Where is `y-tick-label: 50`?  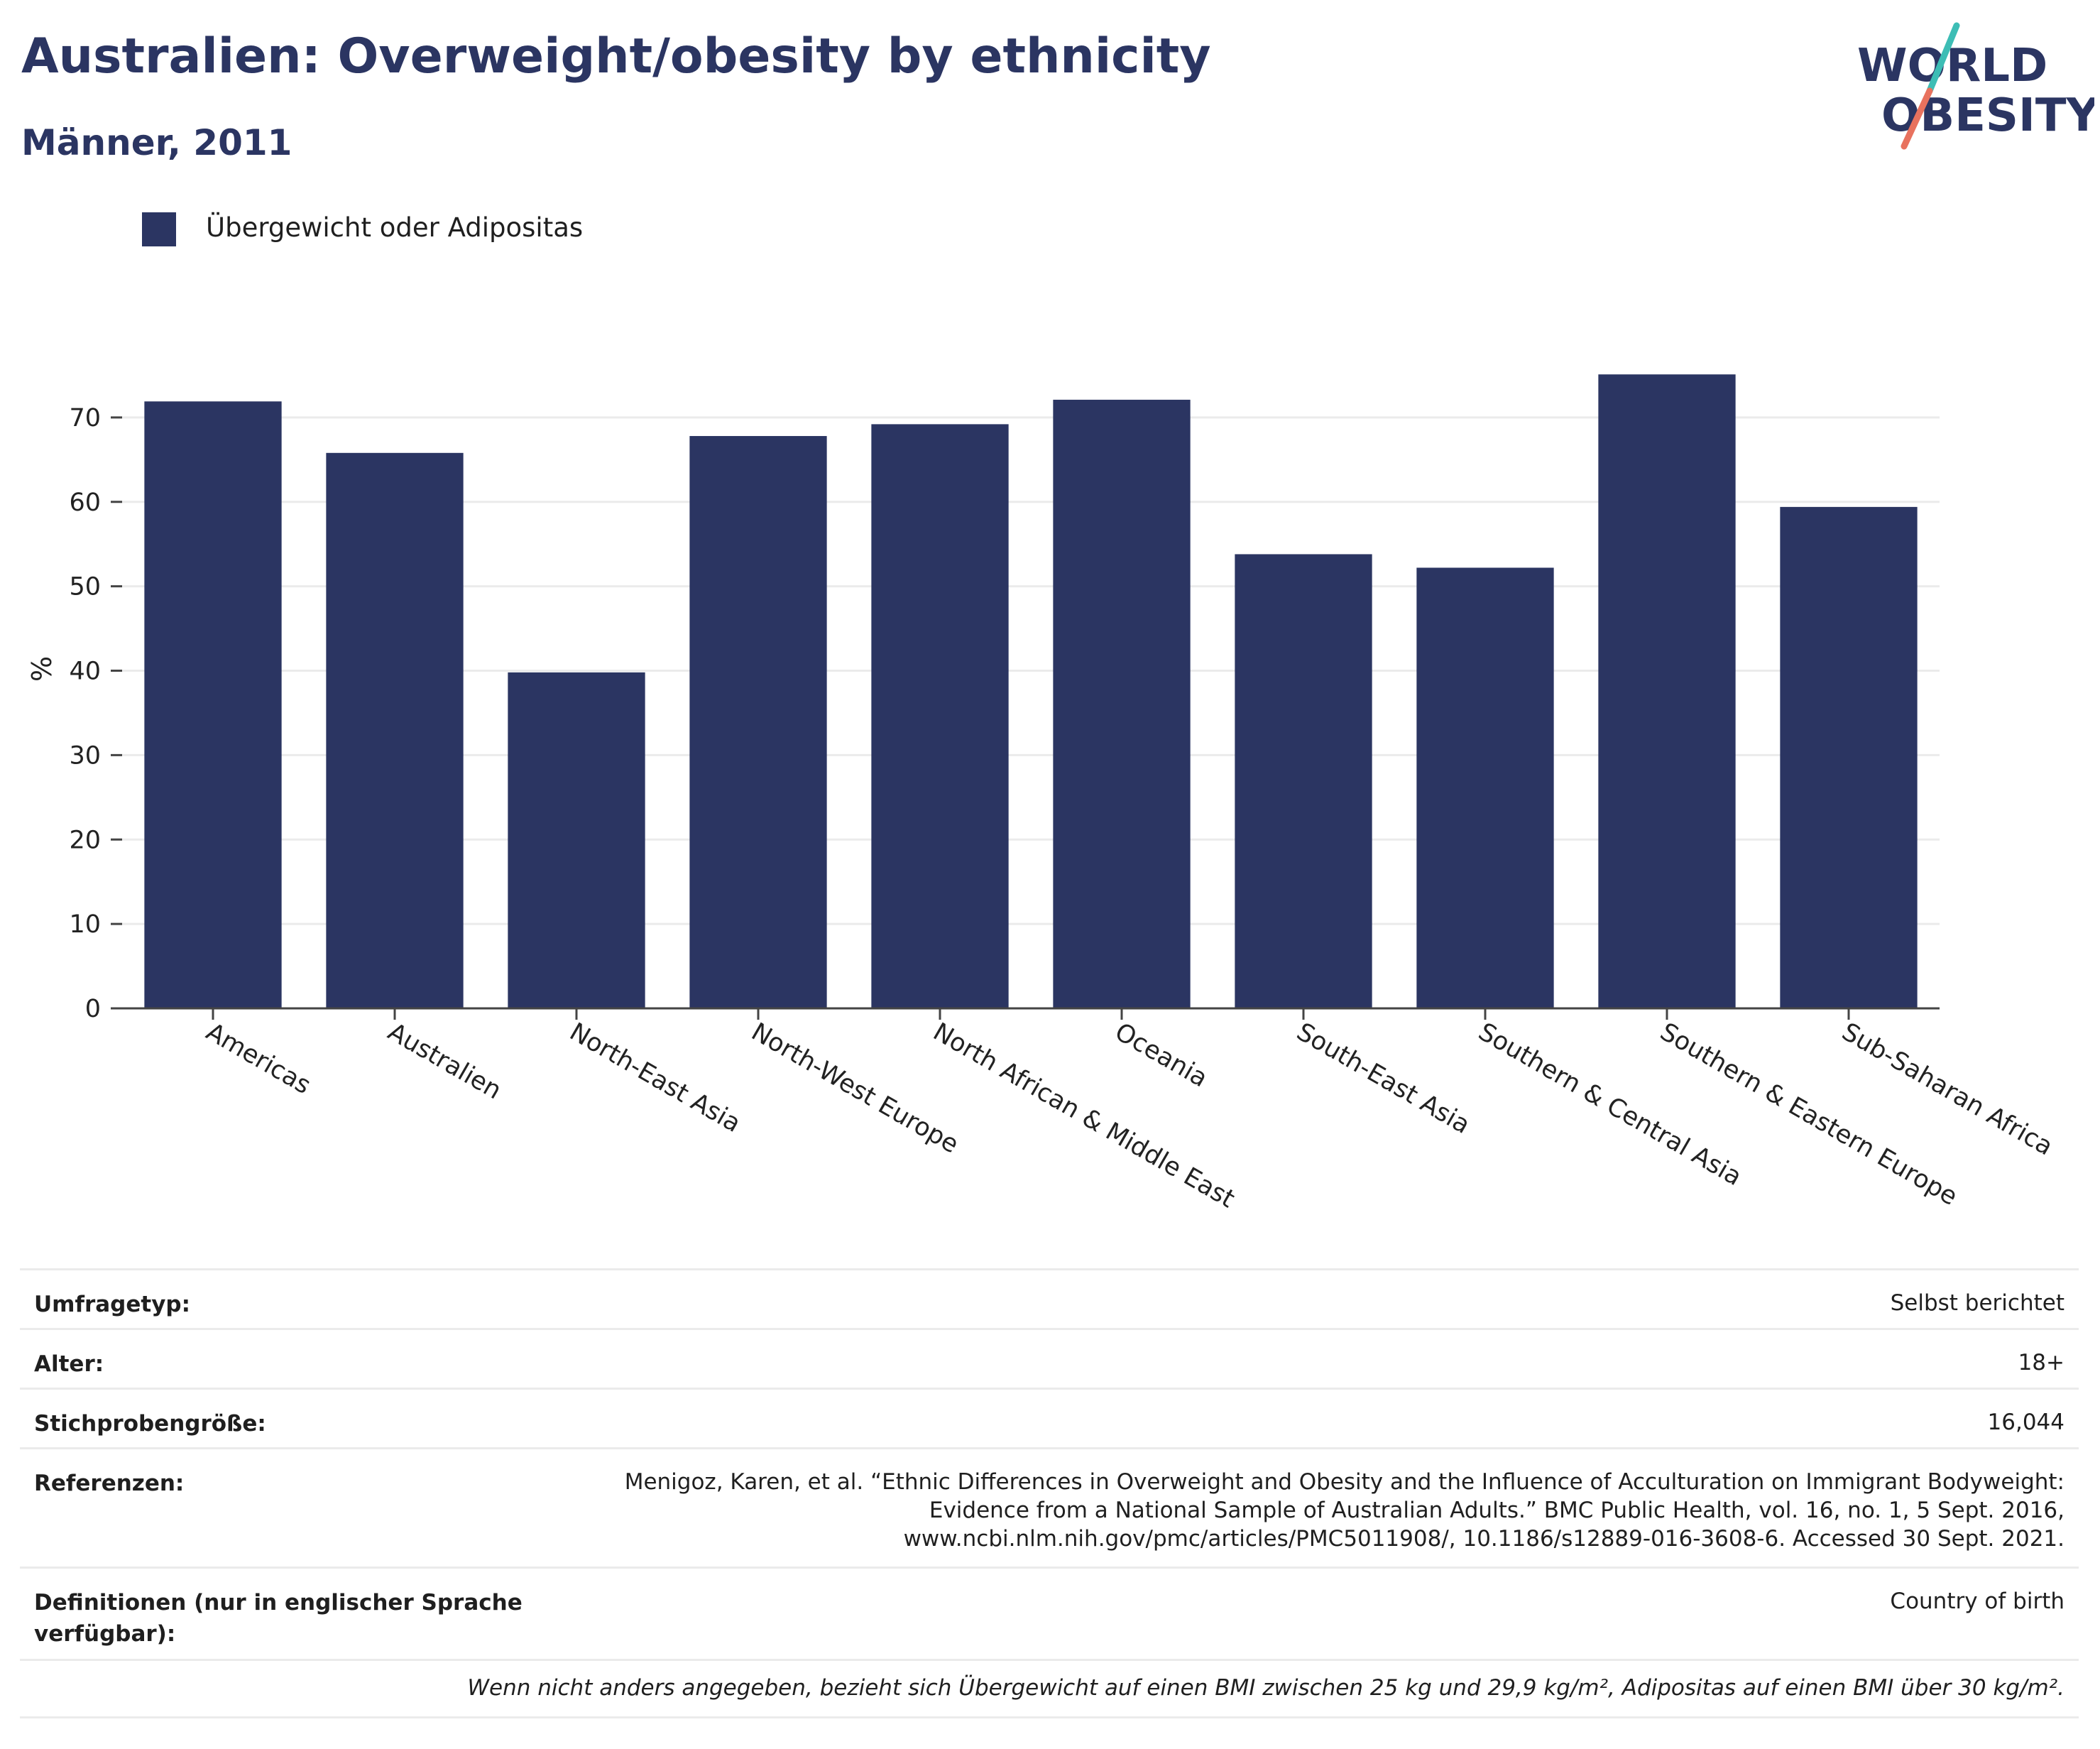
y-tick-label: 50 is located at coordinates (85, 587).